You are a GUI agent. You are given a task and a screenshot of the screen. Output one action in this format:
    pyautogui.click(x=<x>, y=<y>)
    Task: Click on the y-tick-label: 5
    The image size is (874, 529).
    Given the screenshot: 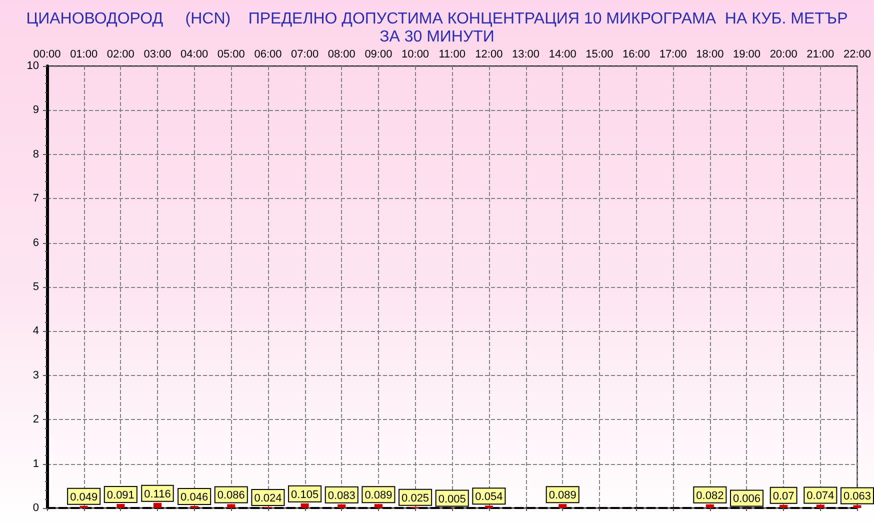 What is the action you would take?
    pyautogui.click(x=35, y=287)
    